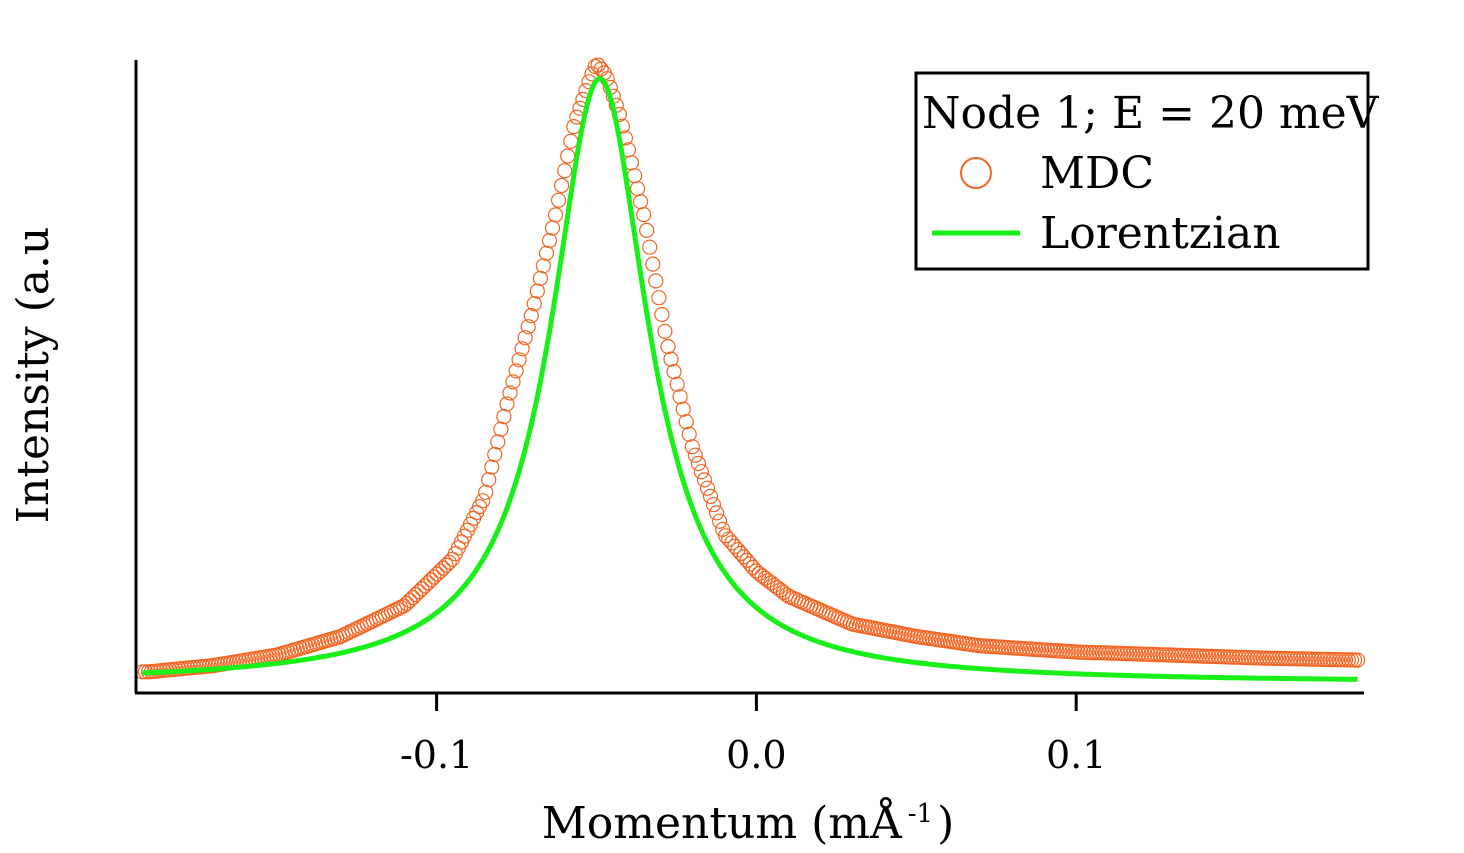 Image resolution: width=1464 pixels, height=853 pixels. What do you see at coordinates (1097, 173) in the screenshot?
I see `legend-mdc-label: MDC` at bounding box center [1097, 173].